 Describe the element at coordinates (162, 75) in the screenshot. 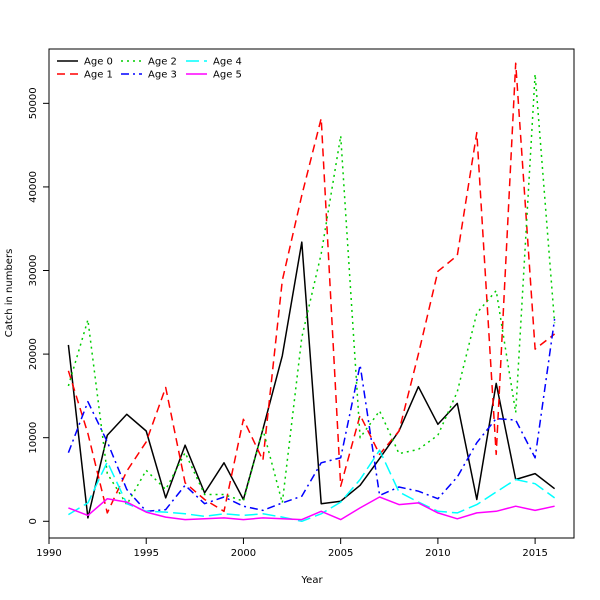

I see `legend-label: Age 3` at that location.